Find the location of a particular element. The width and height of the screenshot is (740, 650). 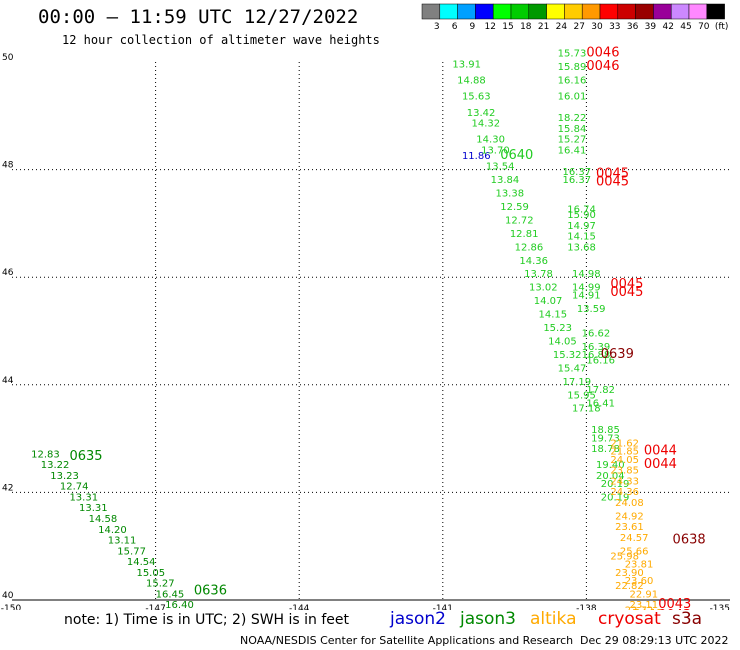

wave-height-point: 14.36 is located at coordinates (533, 261).